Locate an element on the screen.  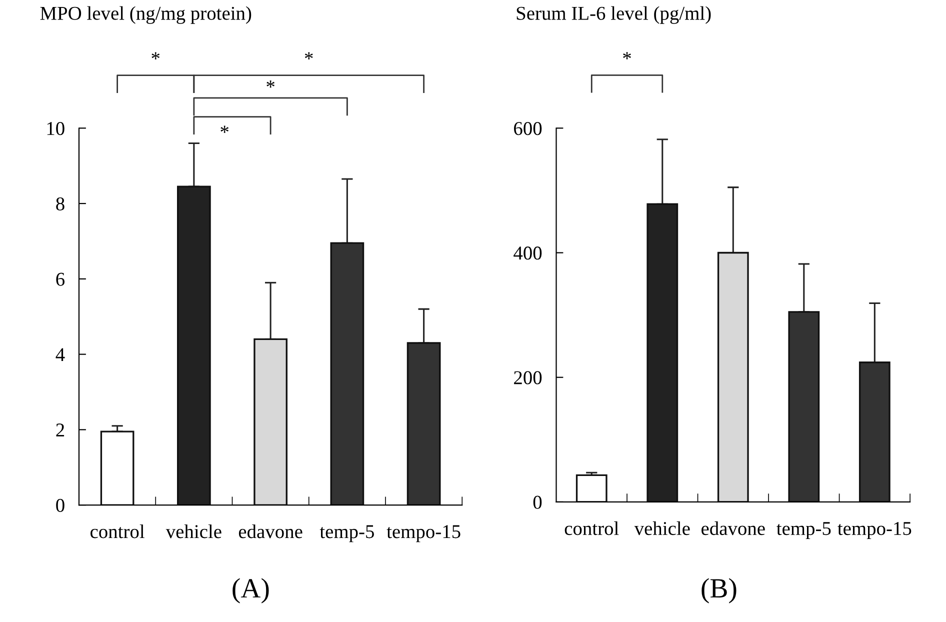
text: (A) is located at coordinates (250, 591).